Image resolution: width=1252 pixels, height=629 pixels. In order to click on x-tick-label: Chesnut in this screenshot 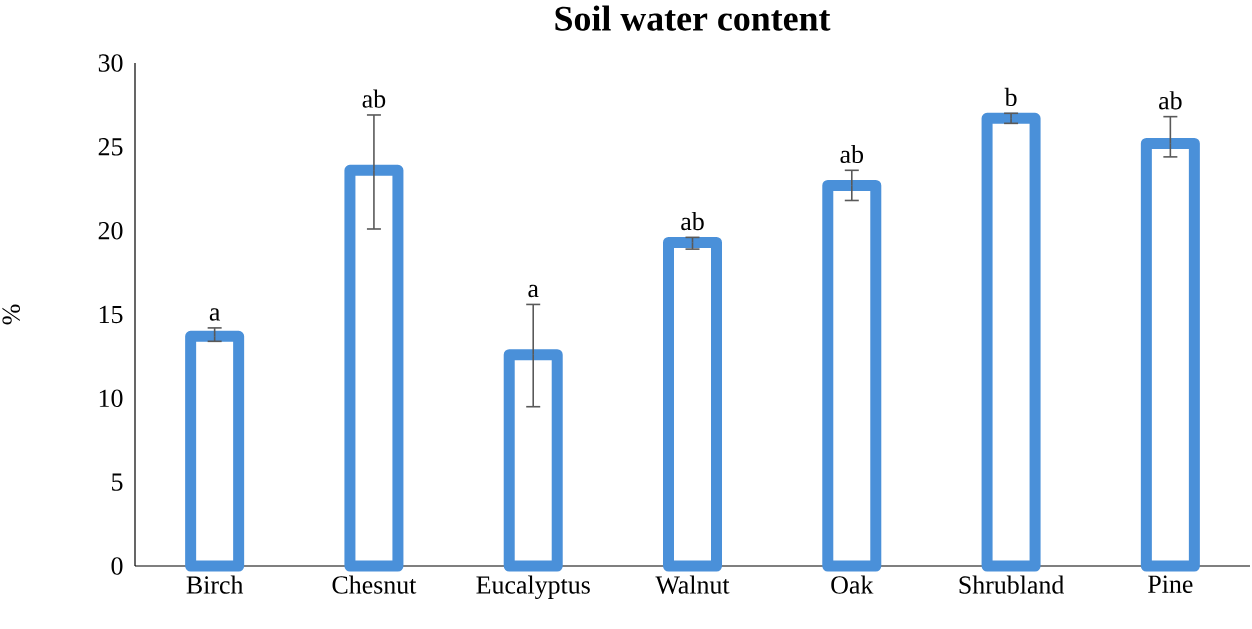, I will do `click(374, 584)`.